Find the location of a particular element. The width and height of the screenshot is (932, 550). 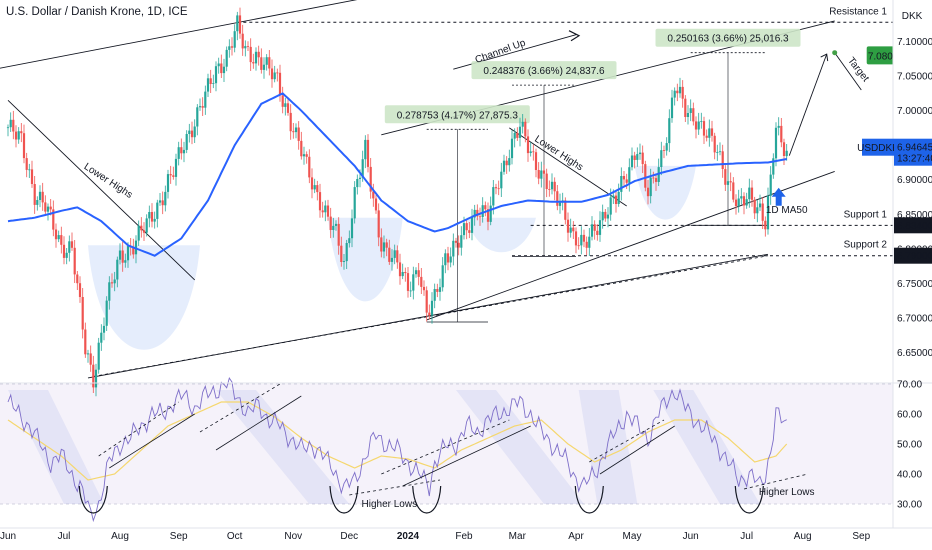

price-tick-label: 6.900000 is located at coordinates (914, 180).